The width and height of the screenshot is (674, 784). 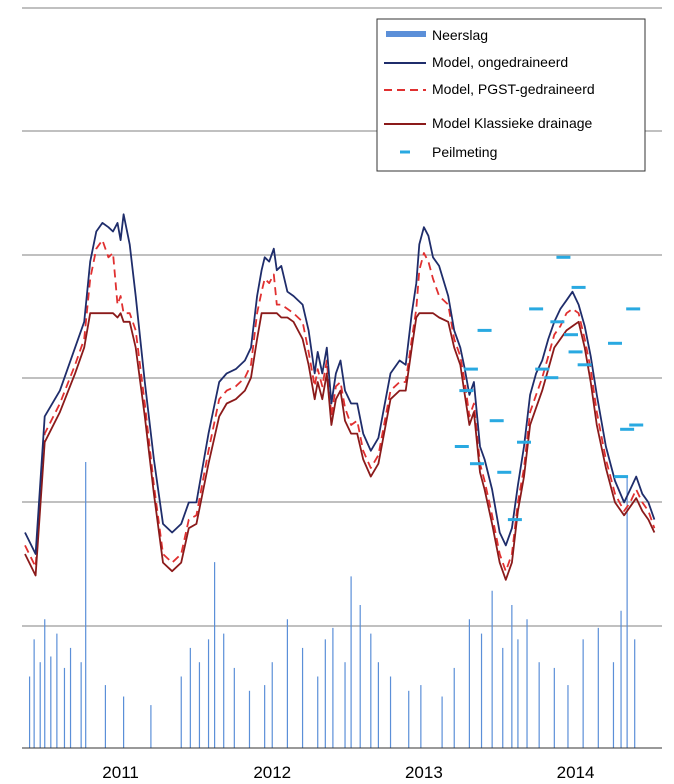 I want to click on legend-label-peilmeting: Peilmeting, so click(x=464, y=152).